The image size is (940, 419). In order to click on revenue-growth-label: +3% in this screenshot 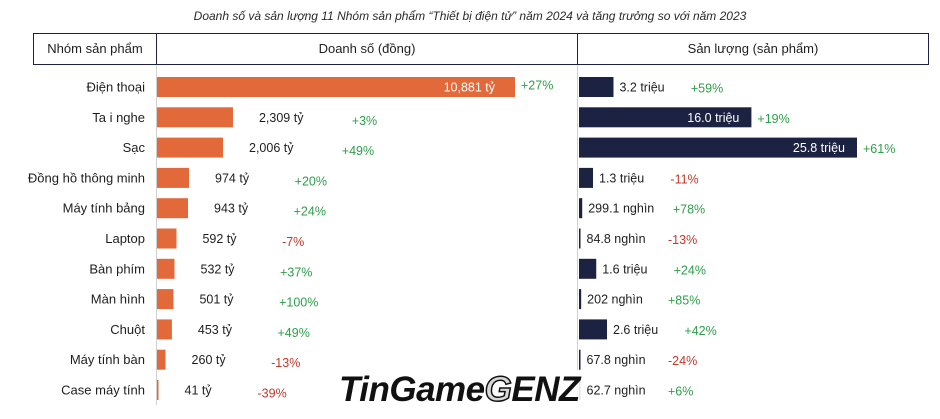, I will do `click(364, 121)`.